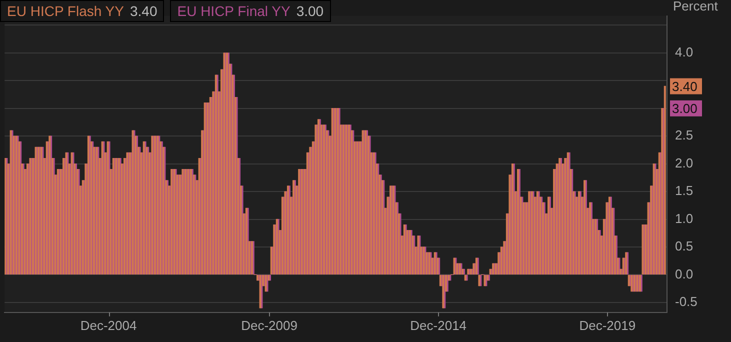  Describe the element at coordinates (310, 11) in the screenshot. I see `annotation: 3.00` at that location.